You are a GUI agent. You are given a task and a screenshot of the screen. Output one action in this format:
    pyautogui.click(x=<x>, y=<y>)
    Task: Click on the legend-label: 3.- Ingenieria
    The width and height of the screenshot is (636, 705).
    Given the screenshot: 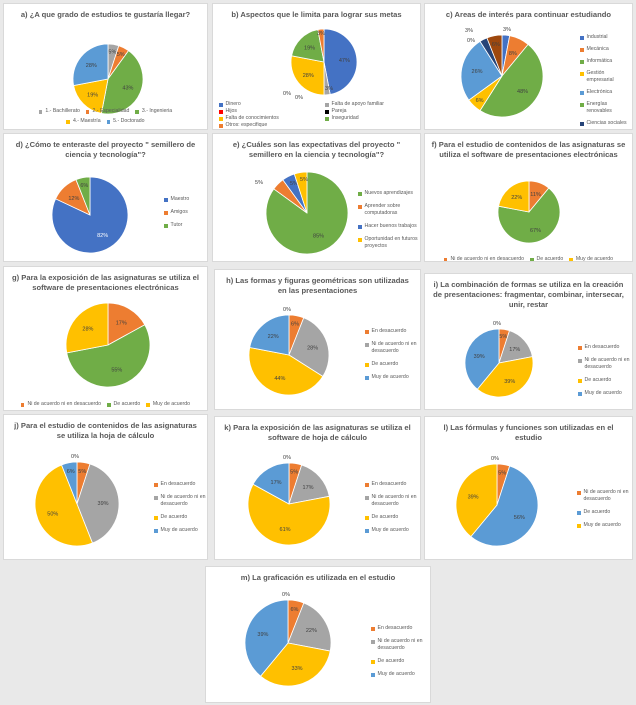 What is the action you would take?
    pyautogui.click(x=157, y=111)
    